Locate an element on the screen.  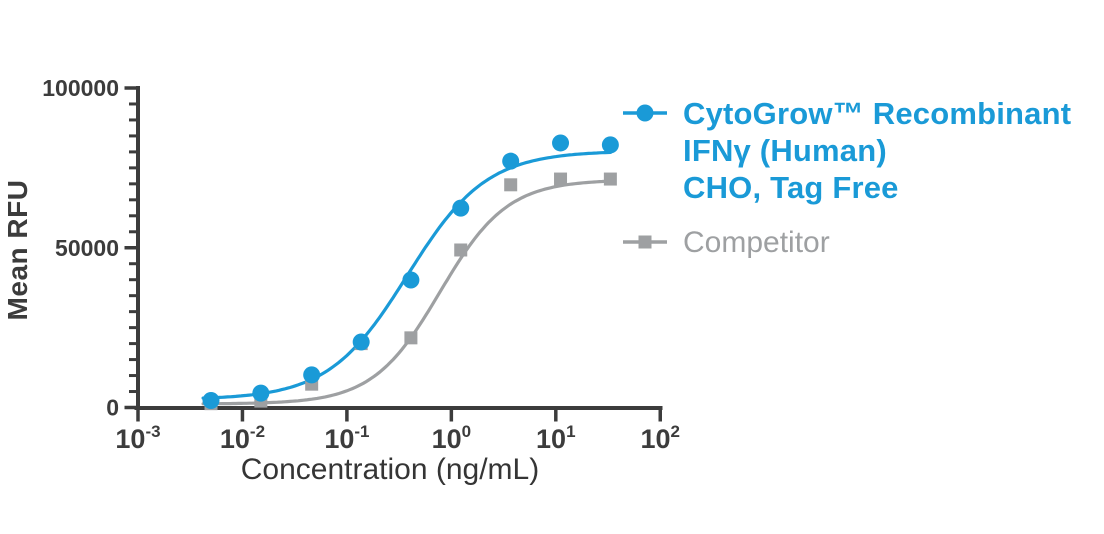
legend-label-line1: CytoGrow™ Recombinant is located at coordinates (877, 113).